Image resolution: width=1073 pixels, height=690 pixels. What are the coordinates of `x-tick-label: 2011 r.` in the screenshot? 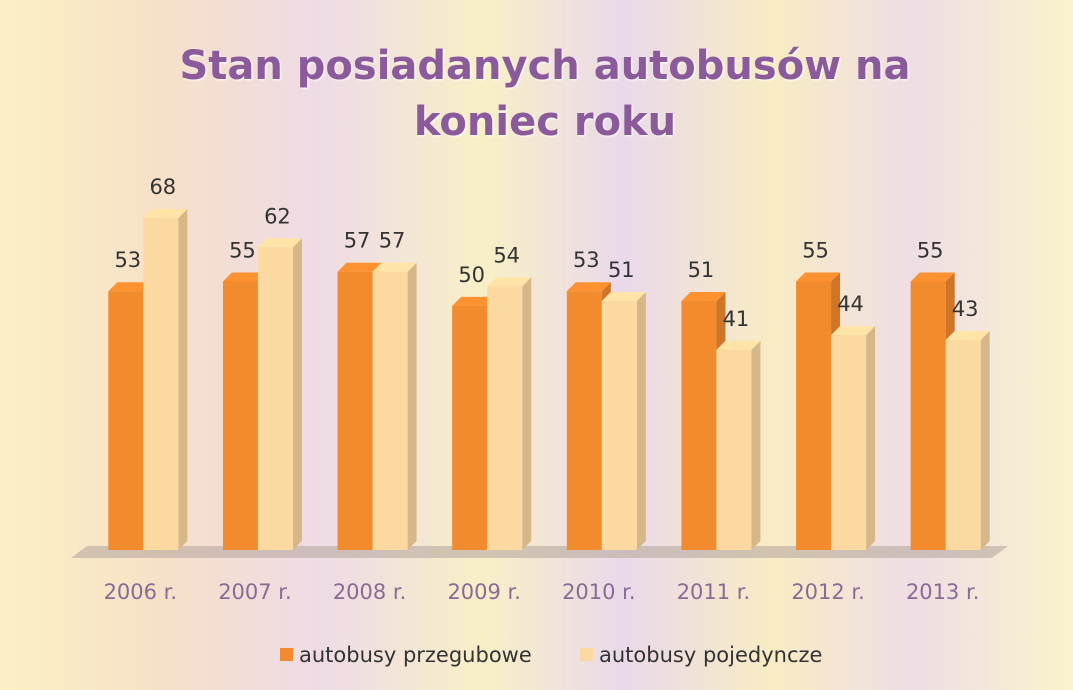 It's located at (714, 592).